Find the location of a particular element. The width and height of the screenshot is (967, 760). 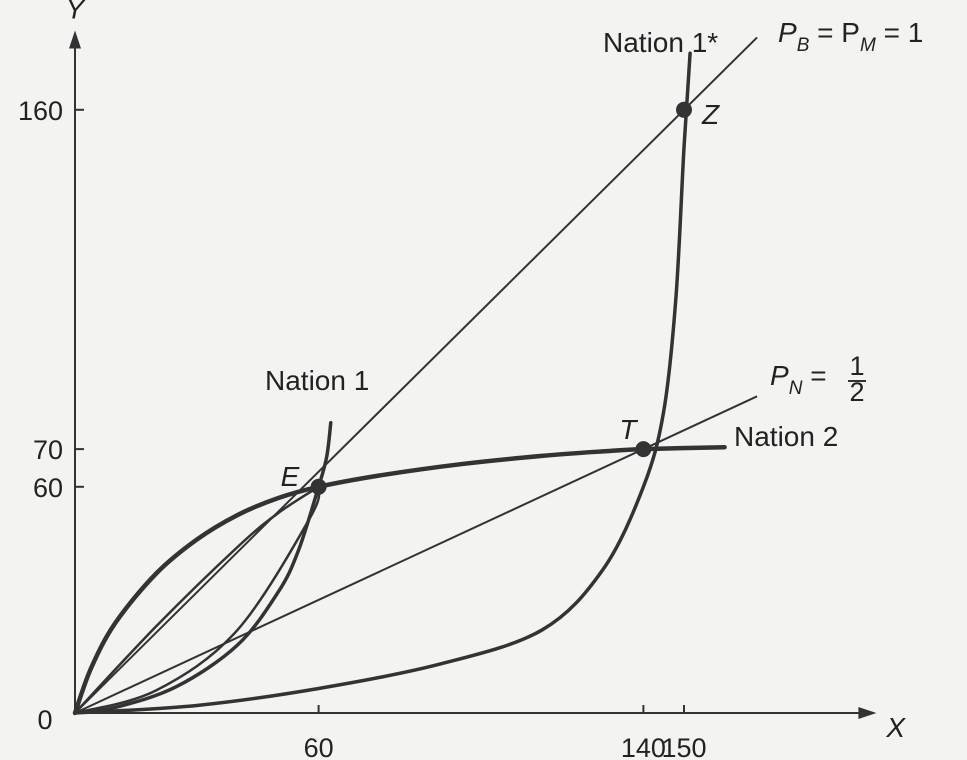

x-axis-arrow is located at coordinates (867, 713).